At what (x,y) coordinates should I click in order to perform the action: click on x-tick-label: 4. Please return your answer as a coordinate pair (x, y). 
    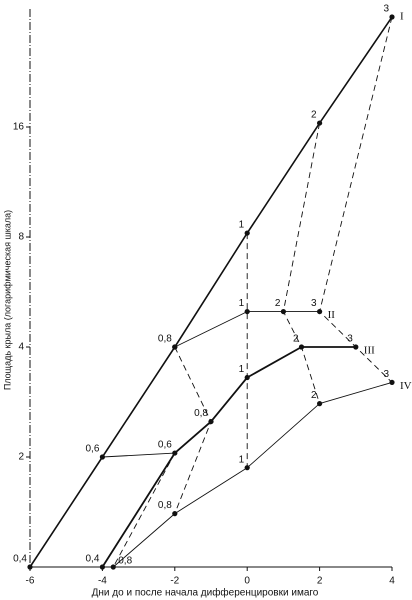
    Looking at the image, I should click on (392, 581).